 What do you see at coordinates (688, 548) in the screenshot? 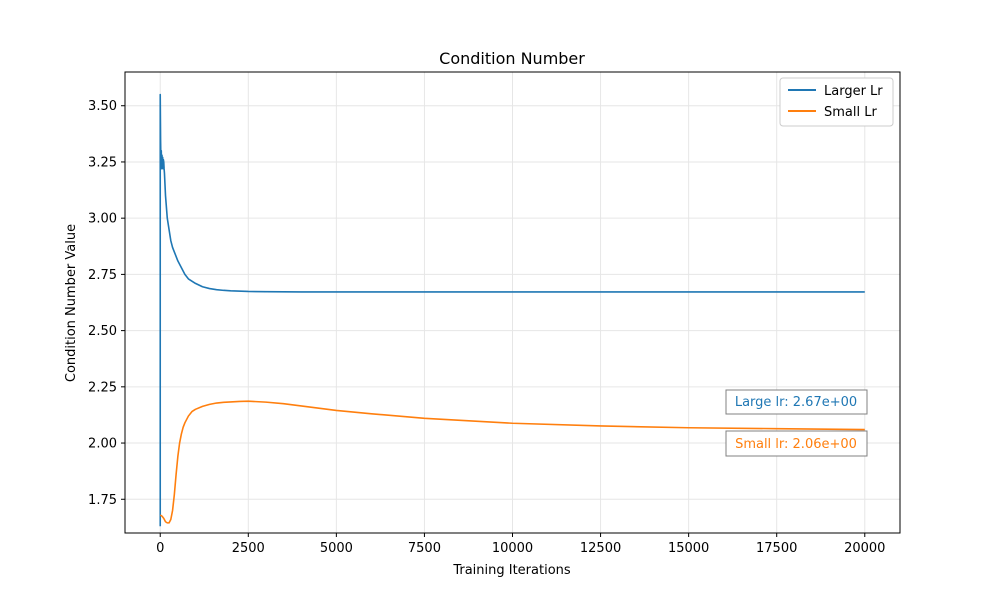
I see `x-tick-label: 15000` at bounding box center [688, 548].